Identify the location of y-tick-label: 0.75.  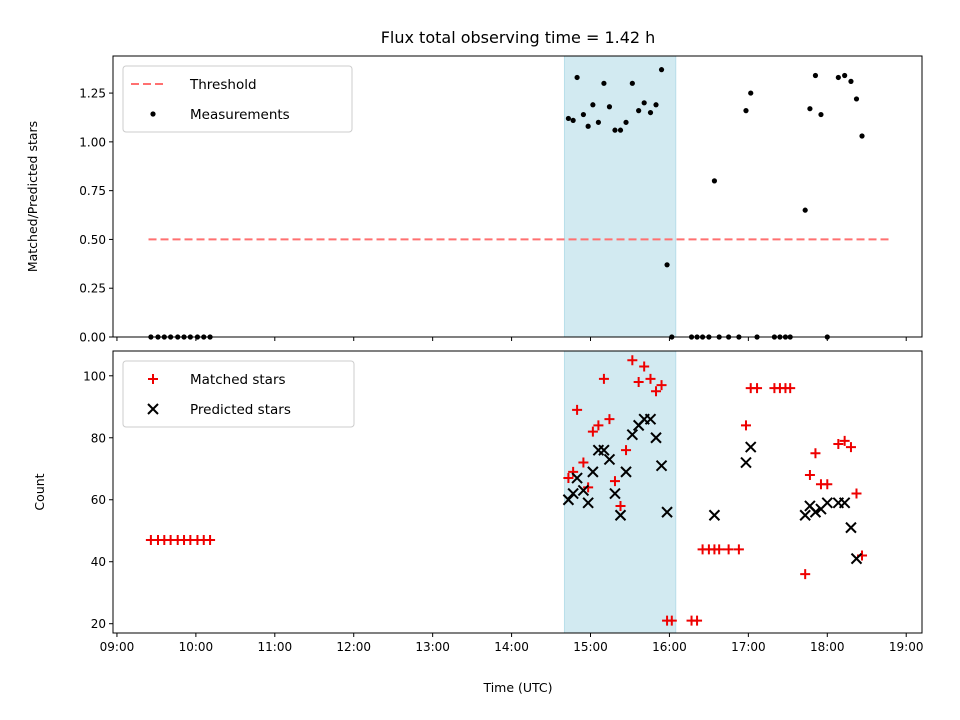
(92, 191).